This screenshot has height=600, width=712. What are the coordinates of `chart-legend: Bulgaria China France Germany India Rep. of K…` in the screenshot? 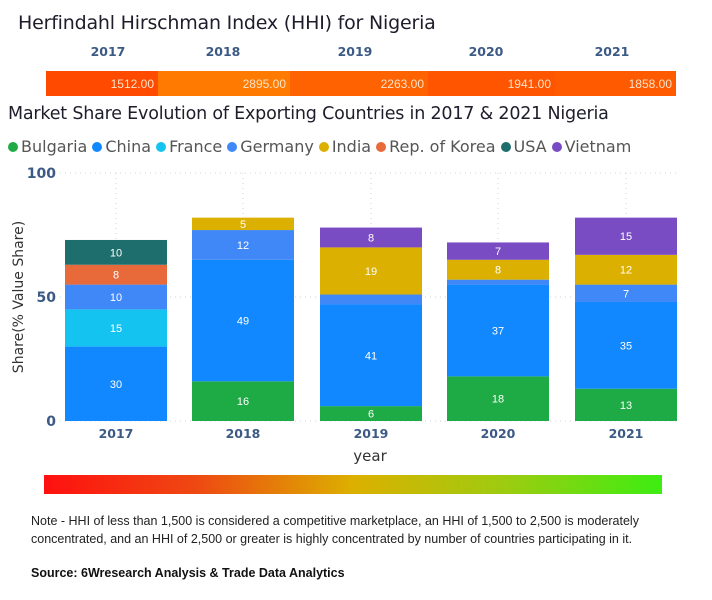 It's located at (319, 146).